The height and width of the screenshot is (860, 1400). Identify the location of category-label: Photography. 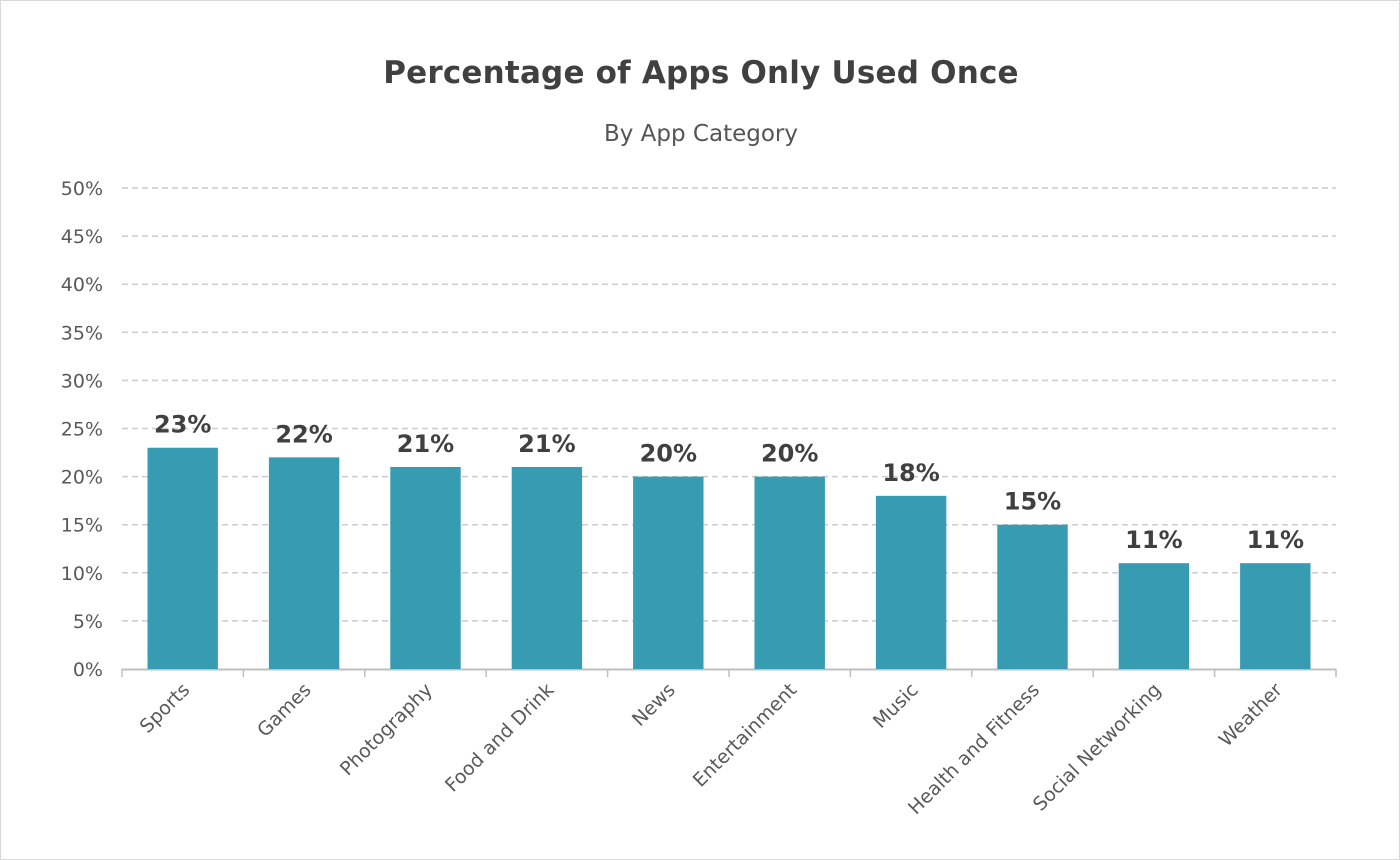
(386, 729).